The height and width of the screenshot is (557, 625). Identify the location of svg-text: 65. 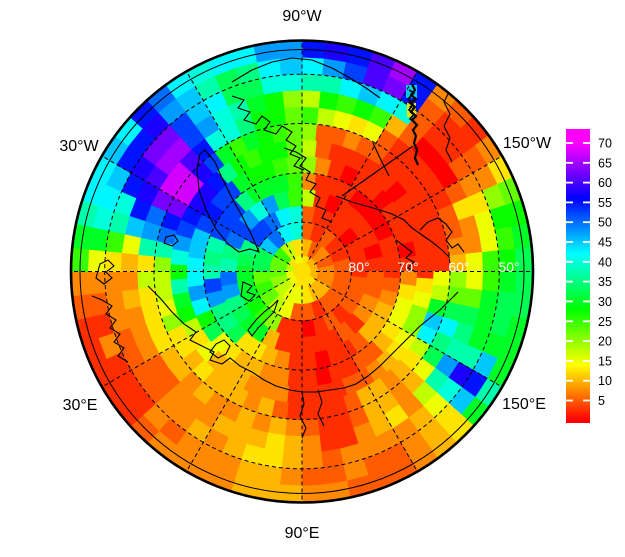
(605, 163).